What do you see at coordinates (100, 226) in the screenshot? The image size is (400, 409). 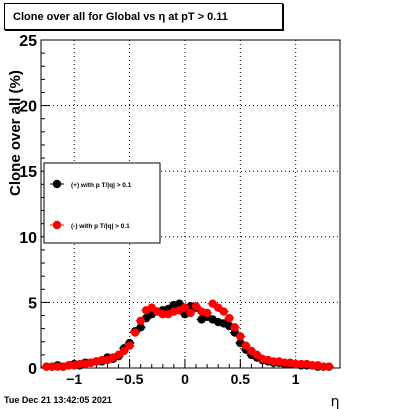 I see `legend-label: (-) with p T/|q| > 0.1` at bounding box center [100, 226].